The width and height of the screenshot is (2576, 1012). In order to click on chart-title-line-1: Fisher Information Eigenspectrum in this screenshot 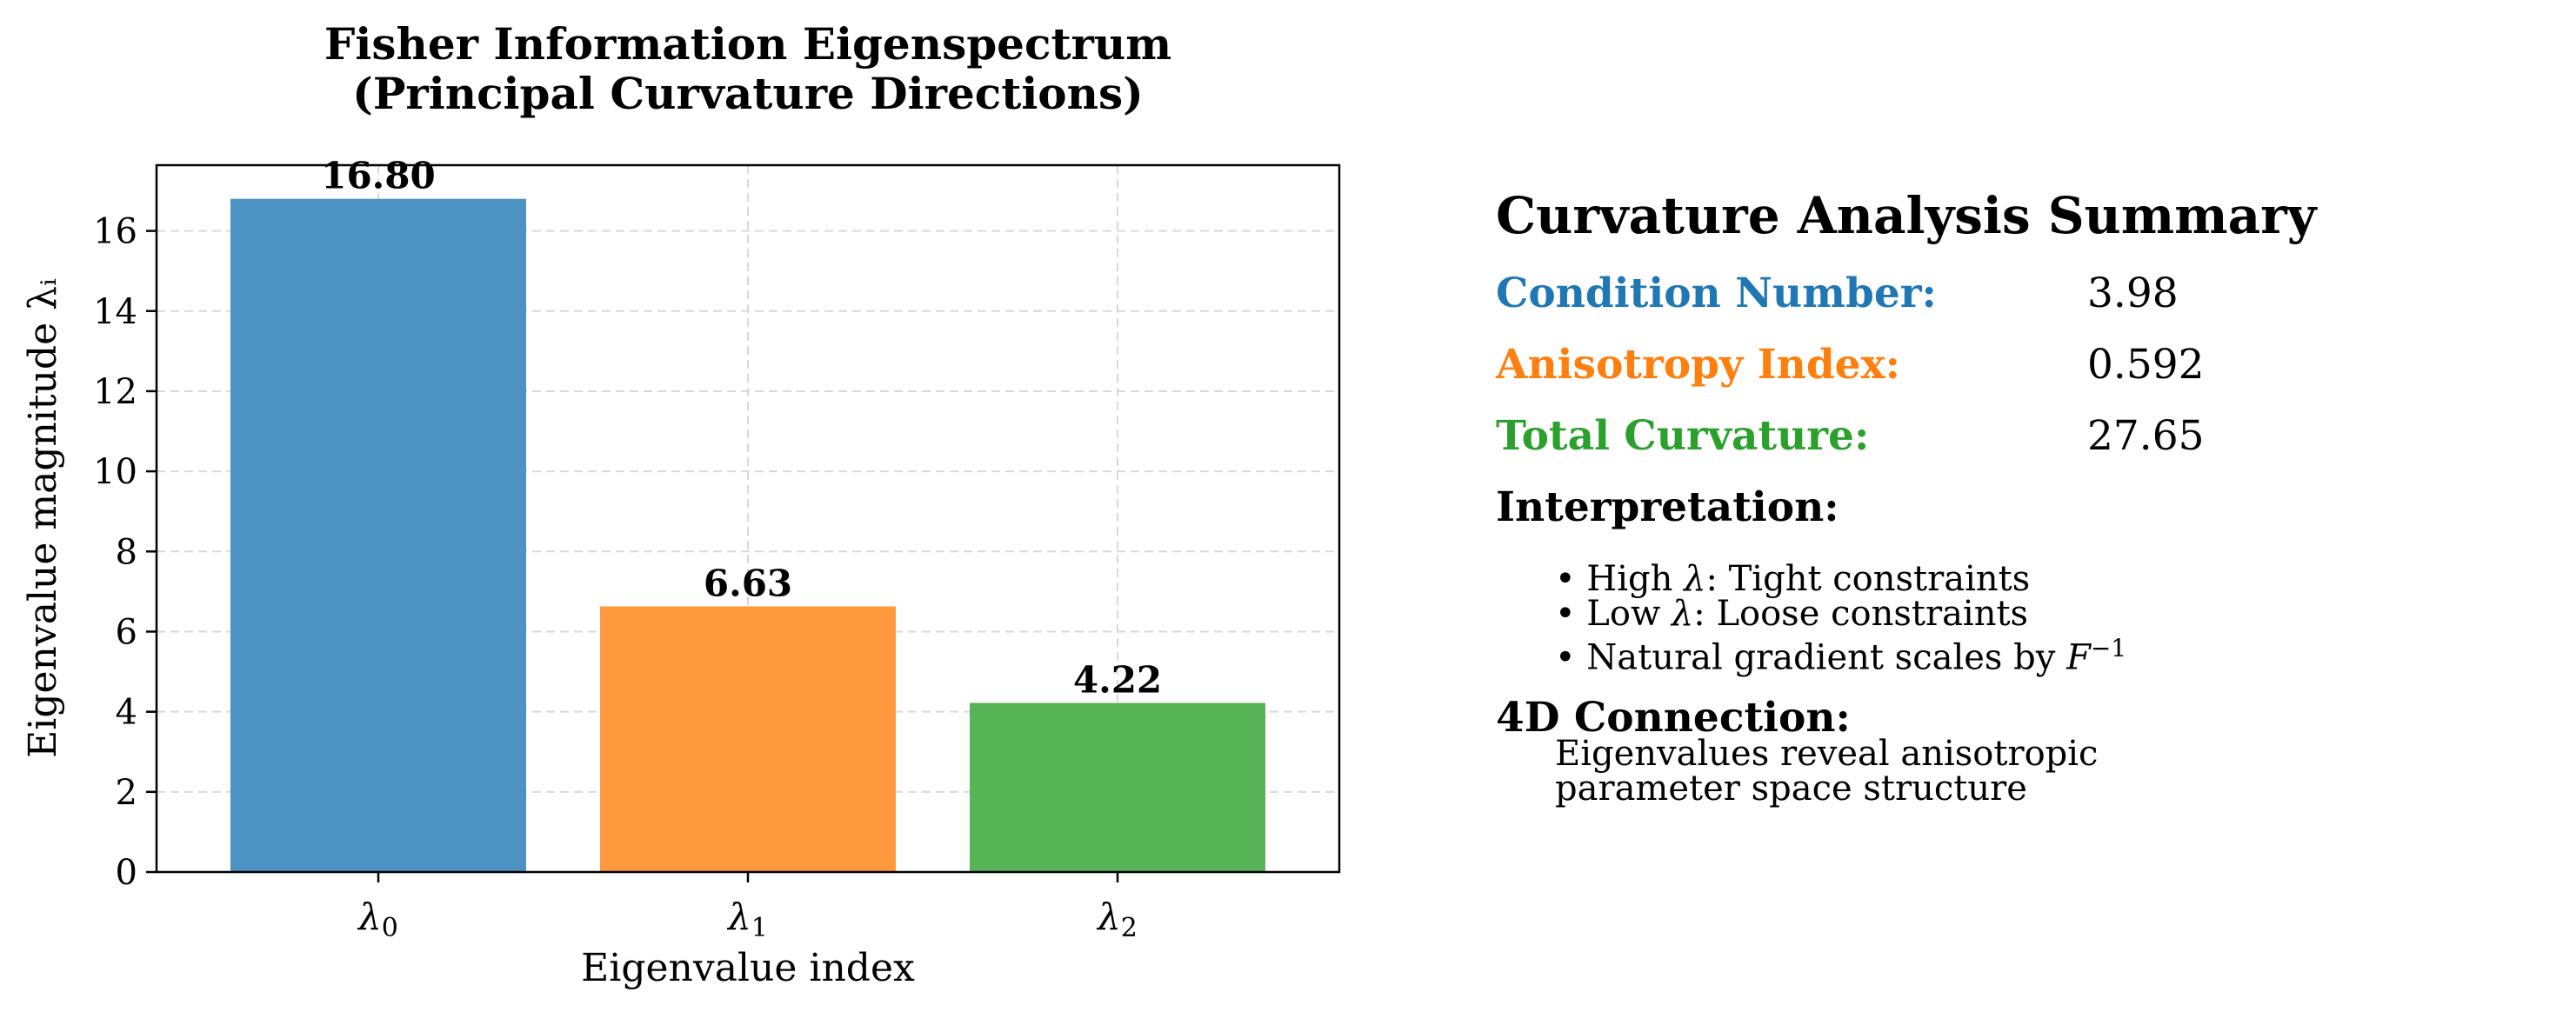, I will do `click(748, 44)`.